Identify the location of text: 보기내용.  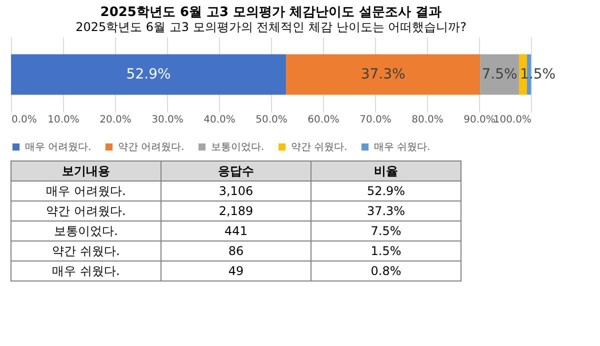
(86, 171).